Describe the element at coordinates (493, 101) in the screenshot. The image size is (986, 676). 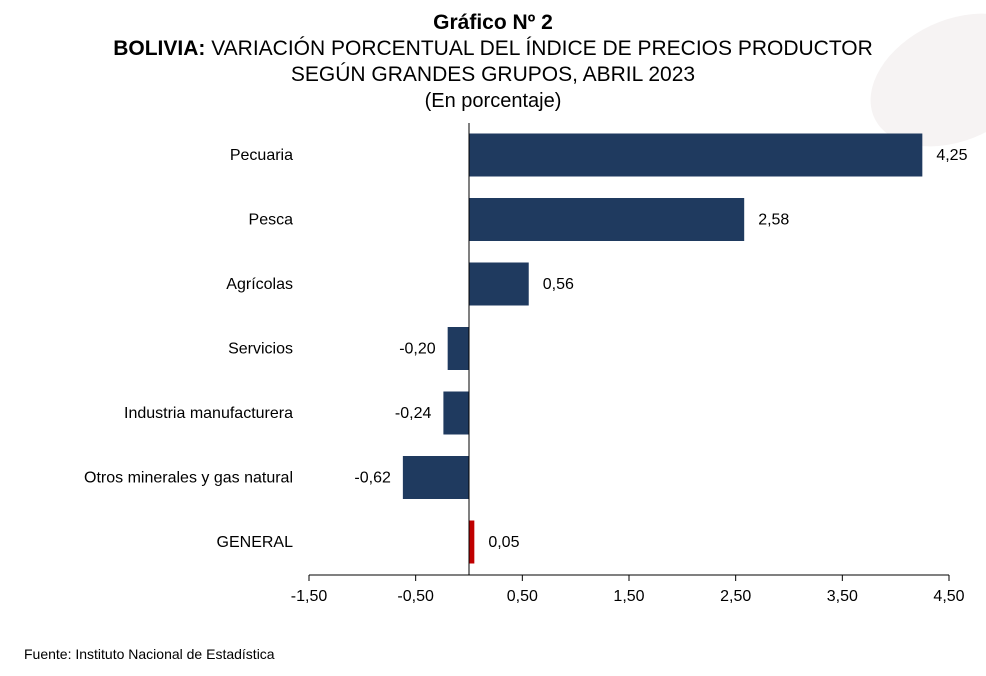
I see `chart-unit: (En porcentaje)` at that location.